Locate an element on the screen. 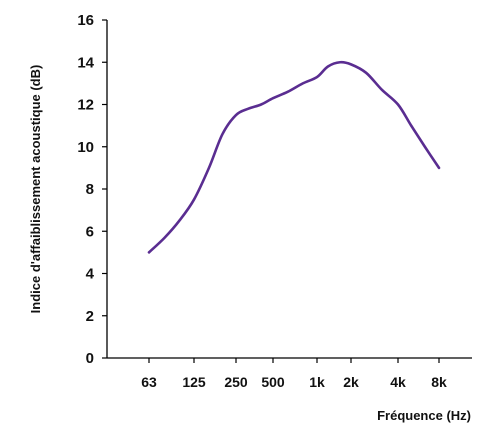 This screenshot has width=478, height=430. y-tick-label: 2 is located at coordinates (90, 316).